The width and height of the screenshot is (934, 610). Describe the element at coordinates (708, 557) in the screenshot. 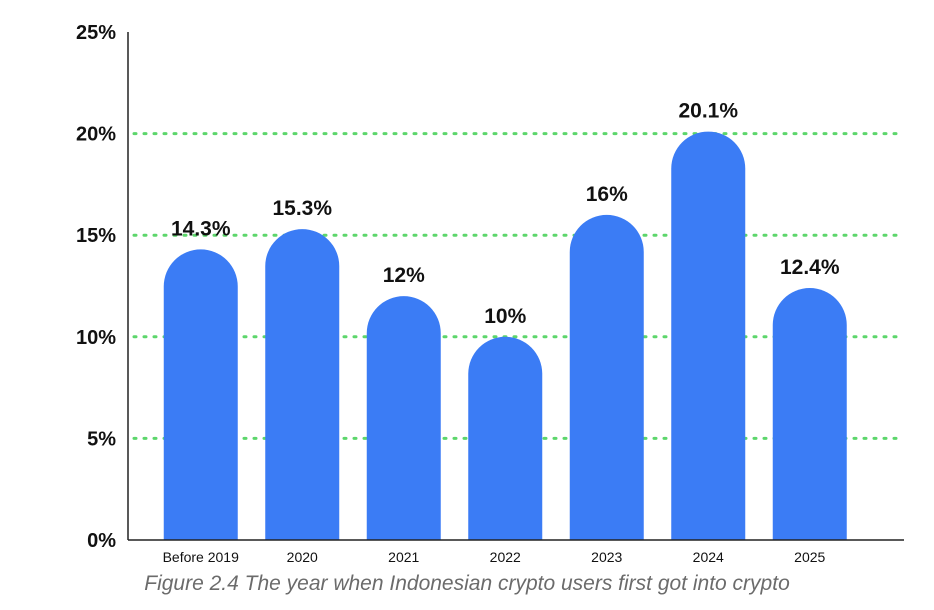

I see `x-tick-label: 2024` at that location.